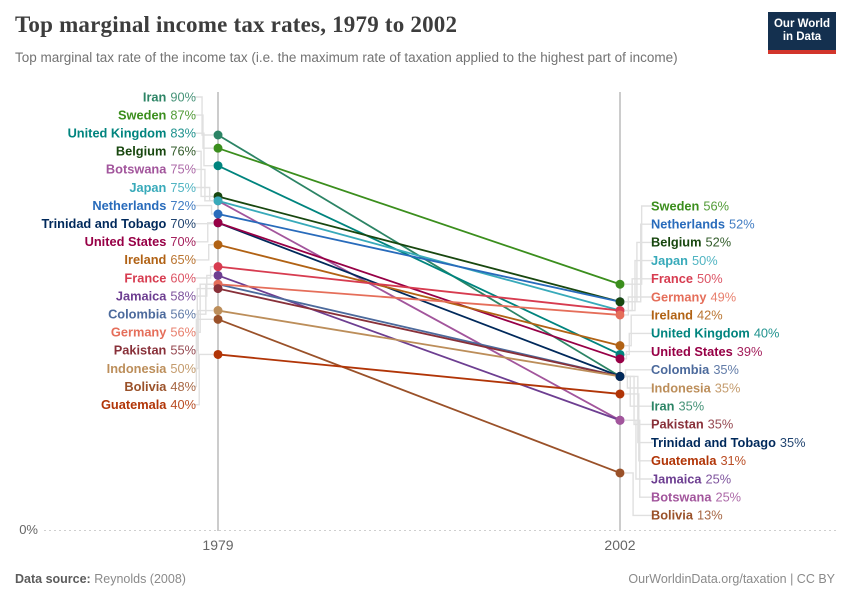 This screenshot has width=850, height=600. What do you see at coordinates (218, 214) in the screenshot?
I see `dot-1979-netherlands` at bounding box center [218, 214].